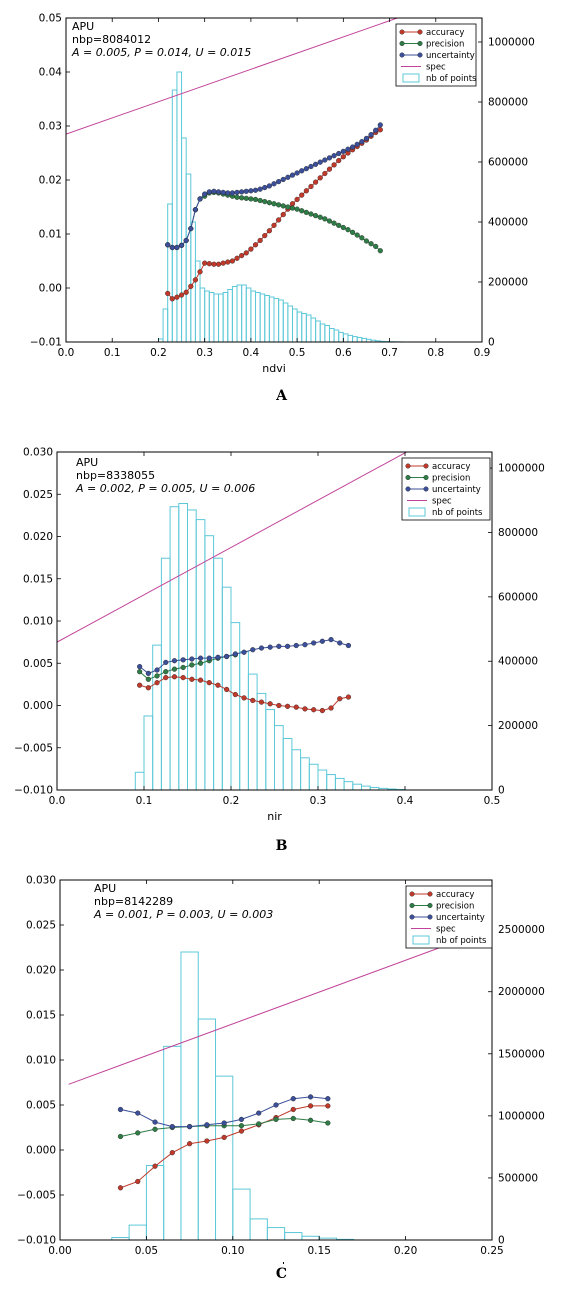  Describe the element at coordinates (133, 901) in the screenshot. I see `annotation-line: nbp=8142289` at that location.